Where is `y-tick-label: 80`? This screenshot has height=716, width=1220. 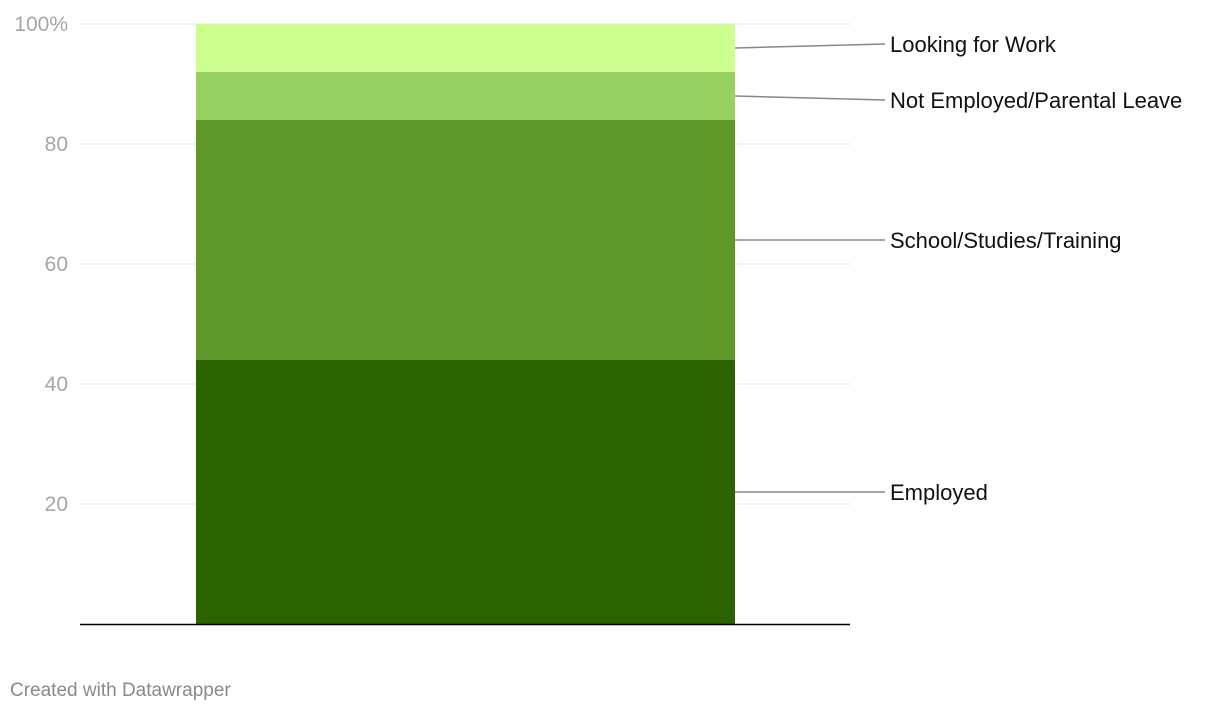 y-tick-label: 80 is located at coordinates (56, 144).